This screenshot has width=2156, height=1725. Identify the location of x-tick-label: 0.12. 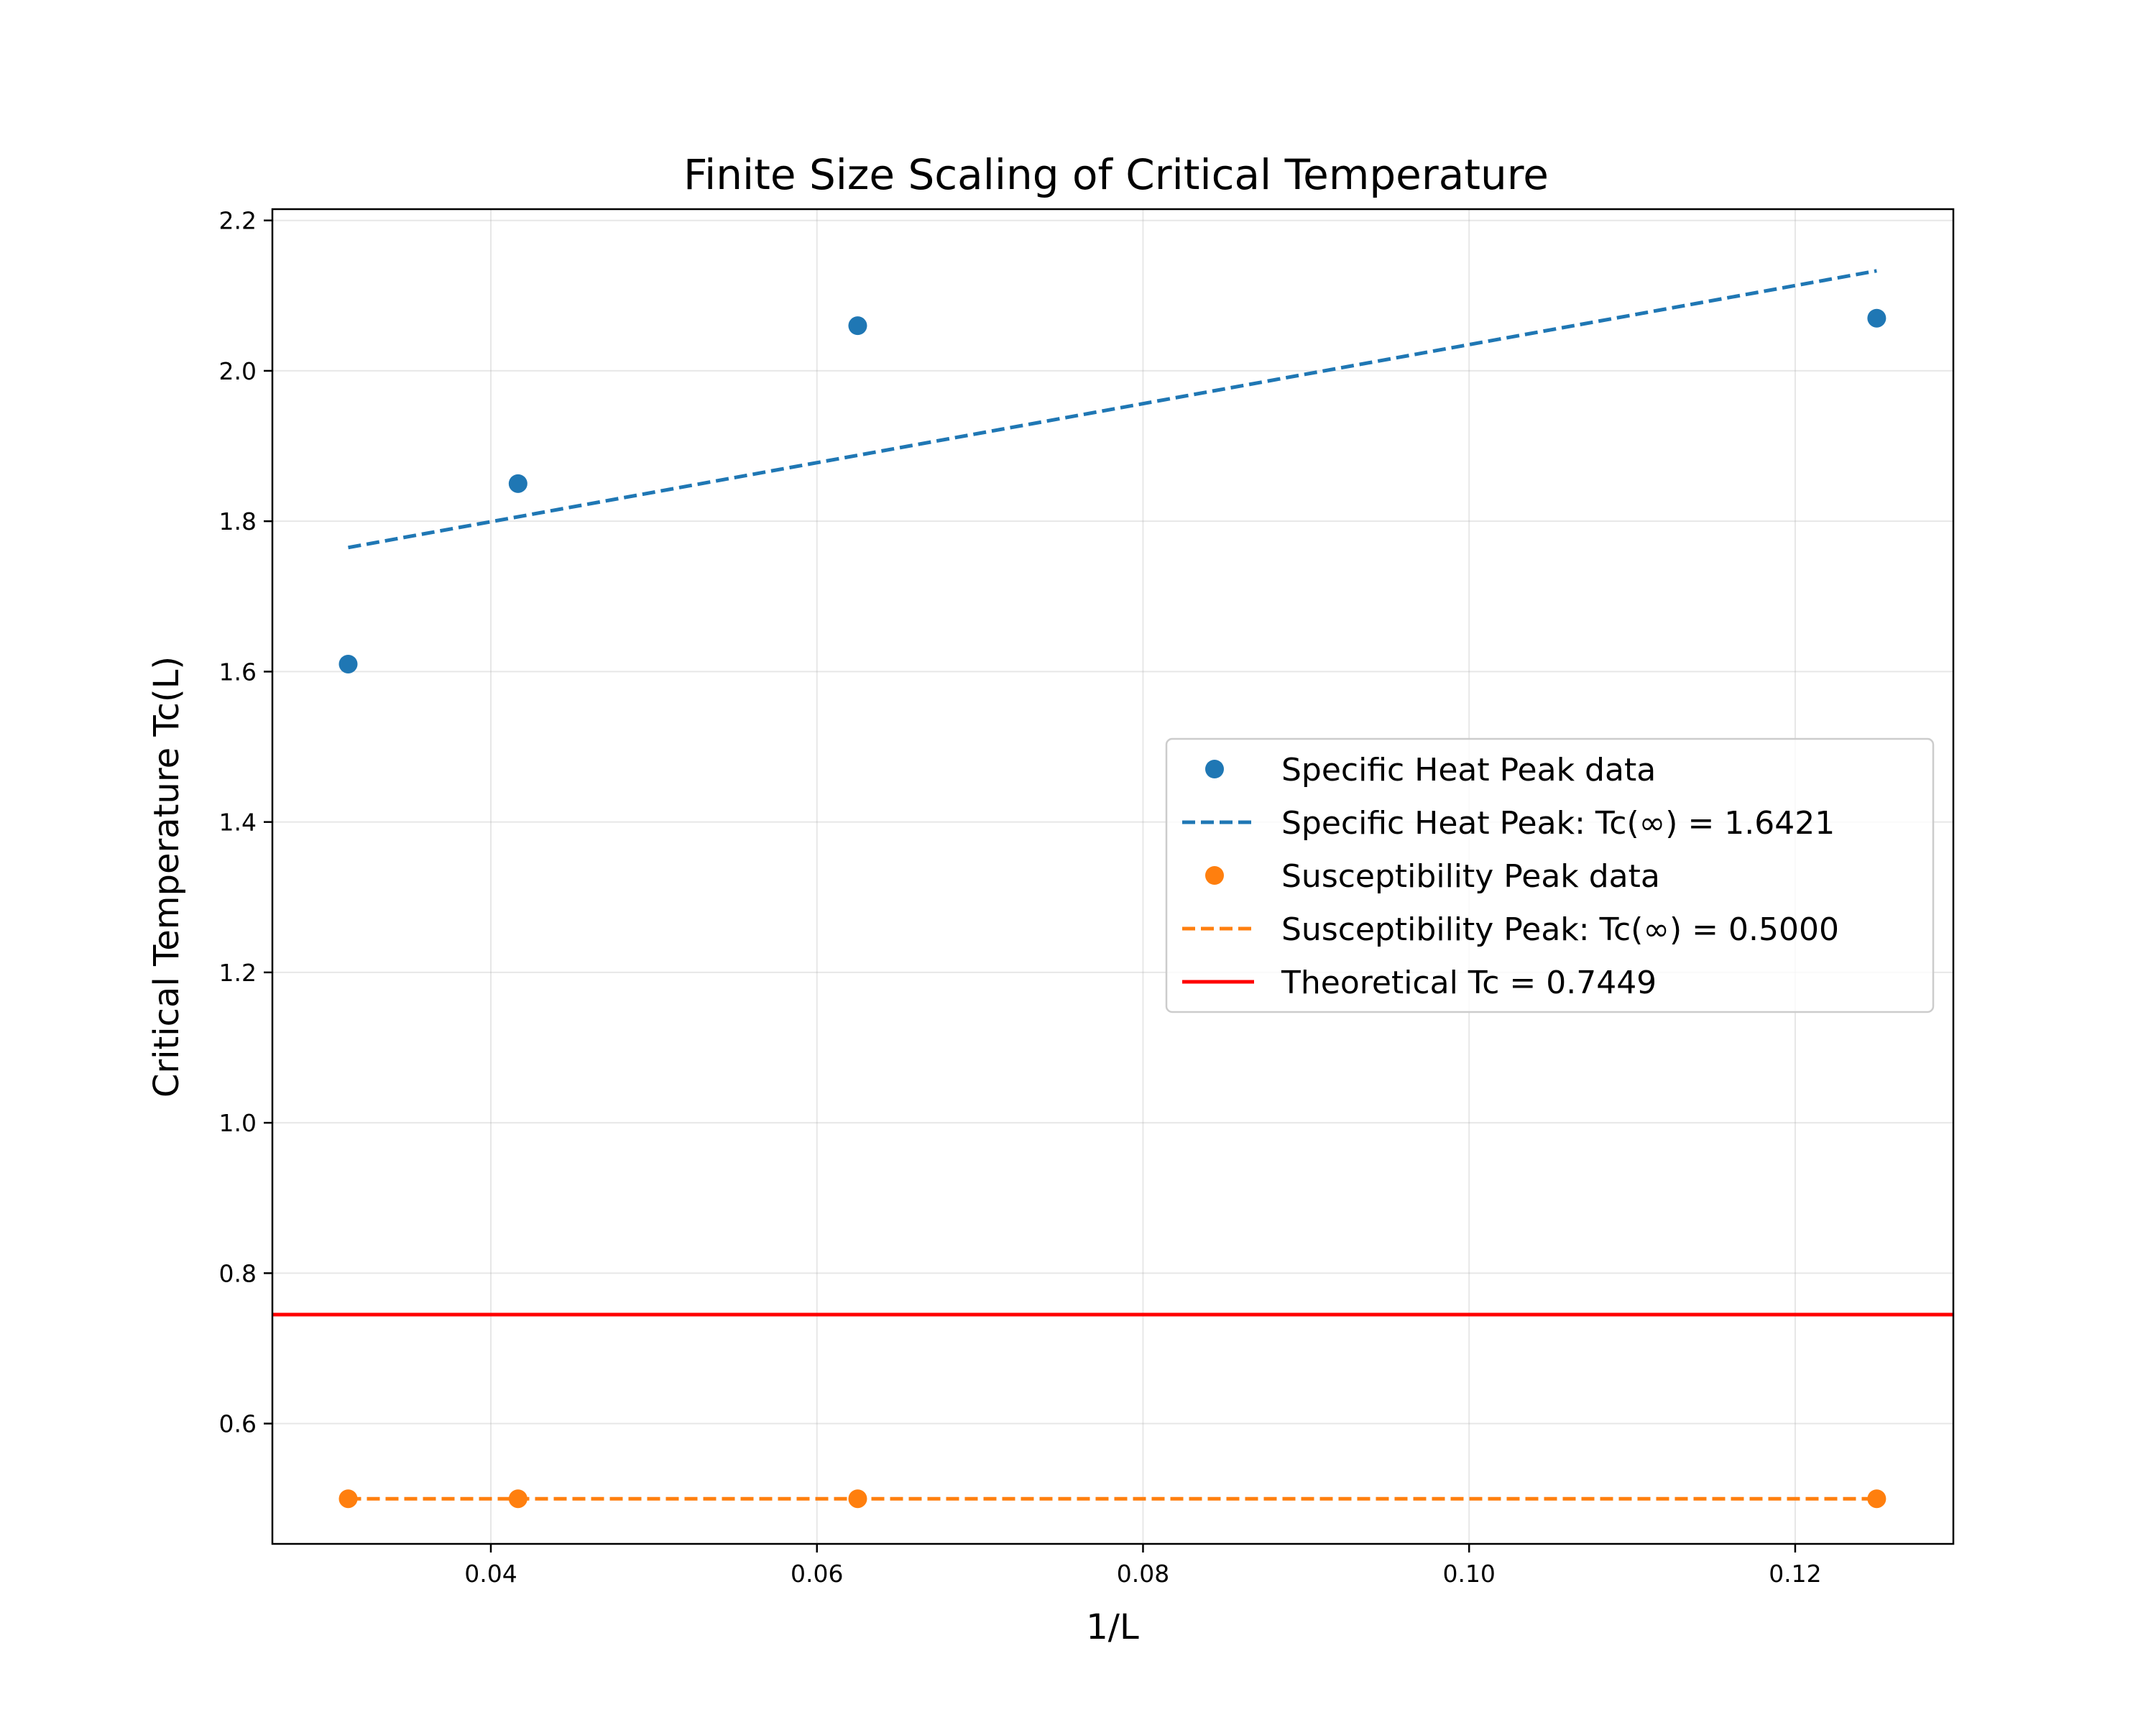
(1795, 1574).